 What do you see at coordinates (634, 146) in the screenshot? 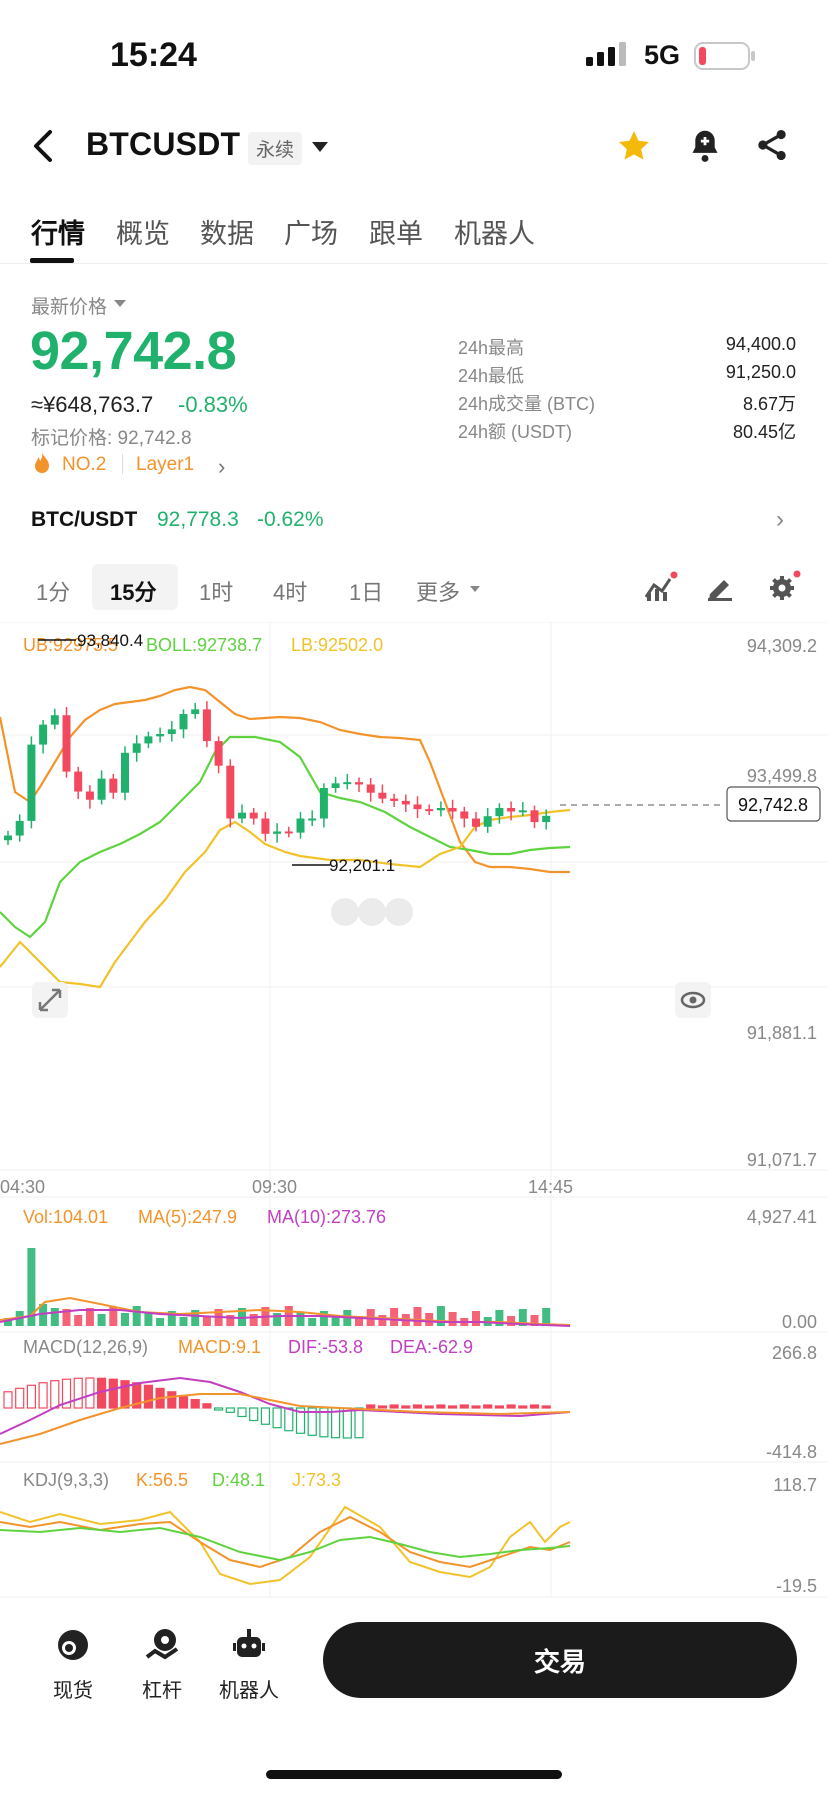
I see `favorite-star-icon` at bounding box center [634, 146].